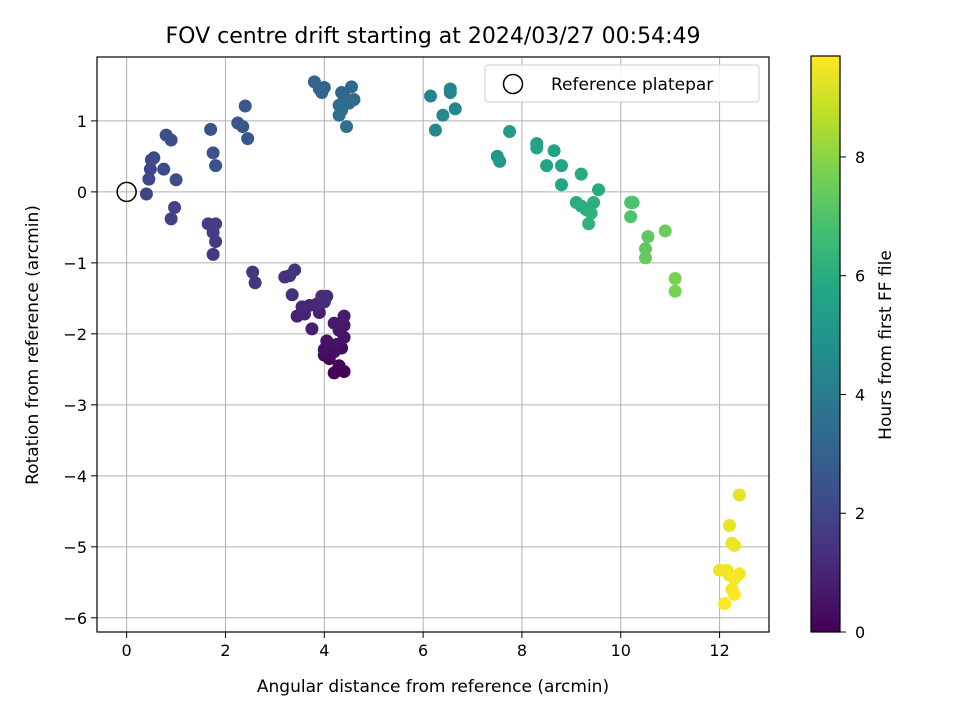 The height and width of the screenshot is (720, 960). Describe the element at coordinates (621, 650) in the screenshot. I see `x-tick-label: 10` at that location.